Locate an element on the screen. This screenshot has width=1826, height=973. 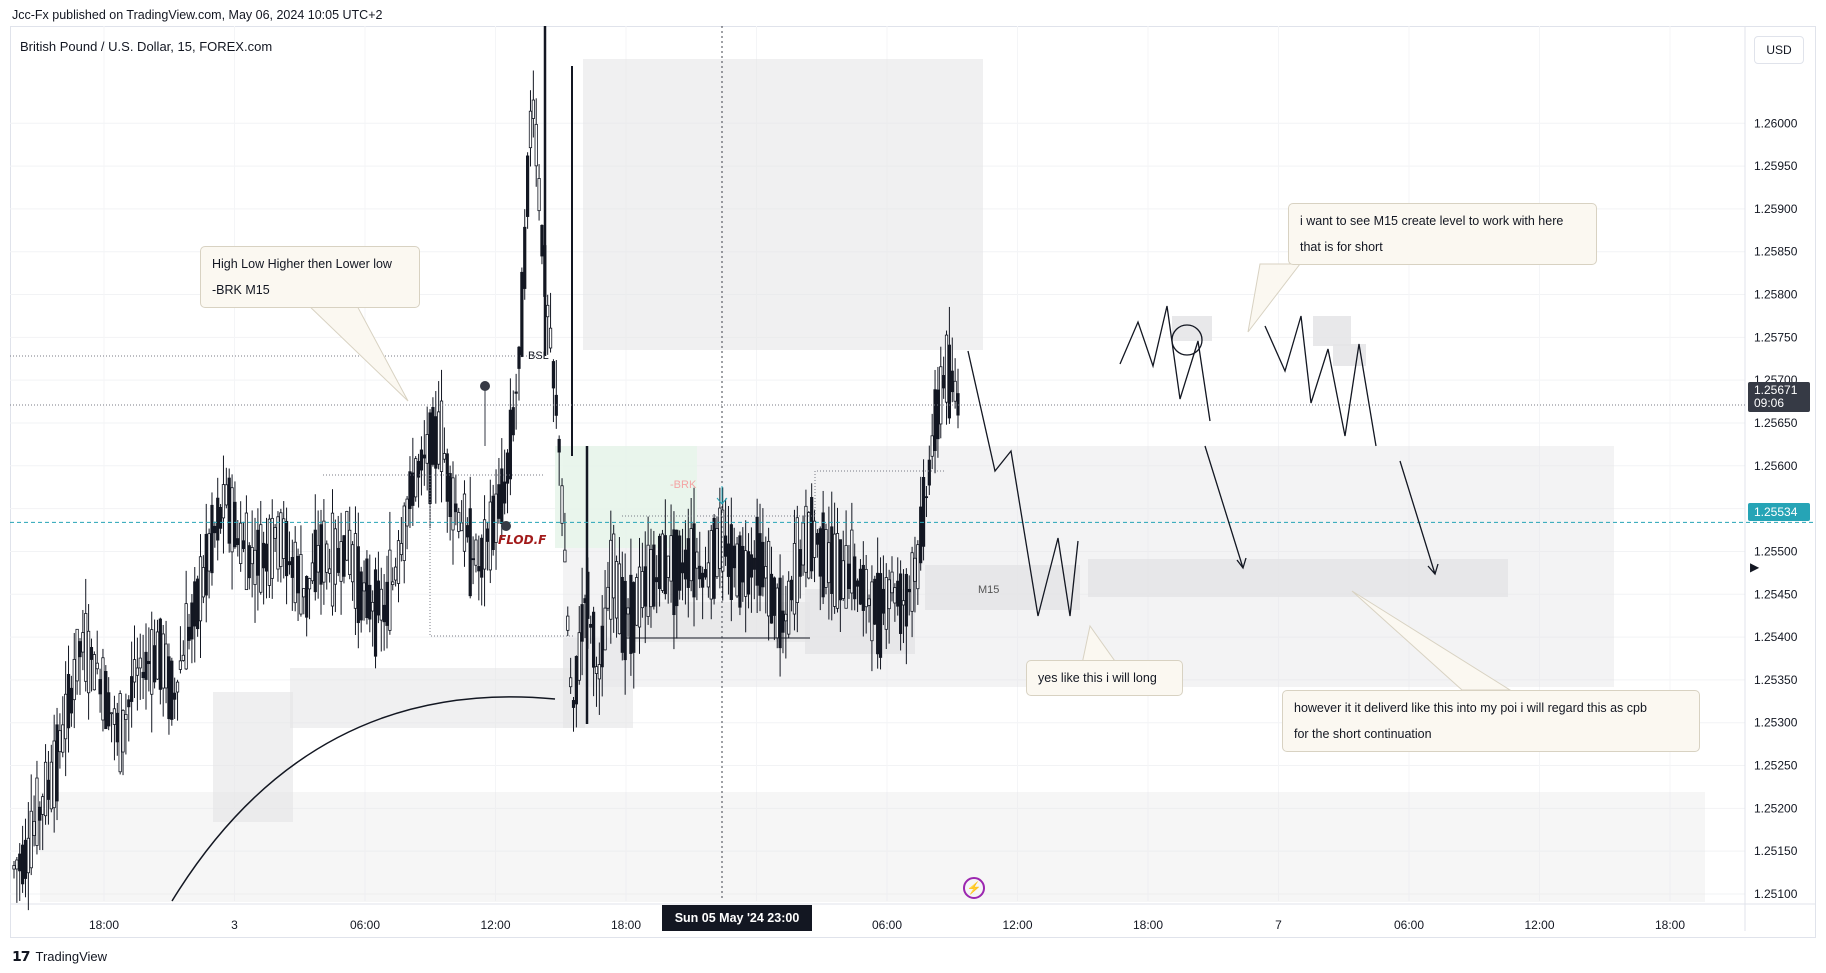
current-price-value: 1.25671 is located at coordinates (1776, 390).